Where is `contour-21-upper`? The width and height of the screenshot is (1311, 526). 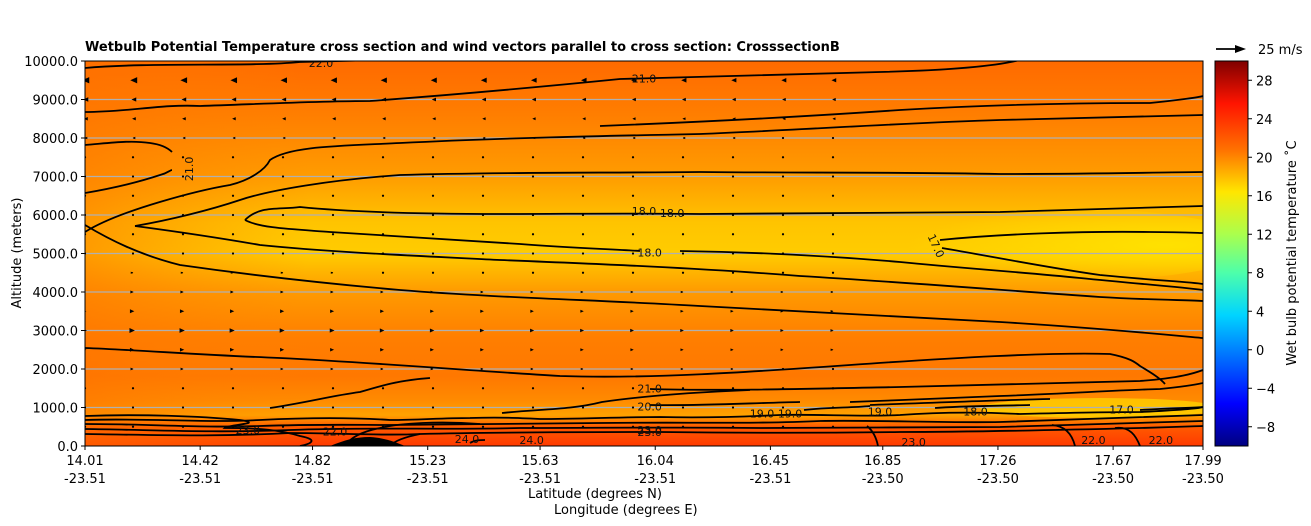 contour-21-upper is located at coordinates (552, 87).